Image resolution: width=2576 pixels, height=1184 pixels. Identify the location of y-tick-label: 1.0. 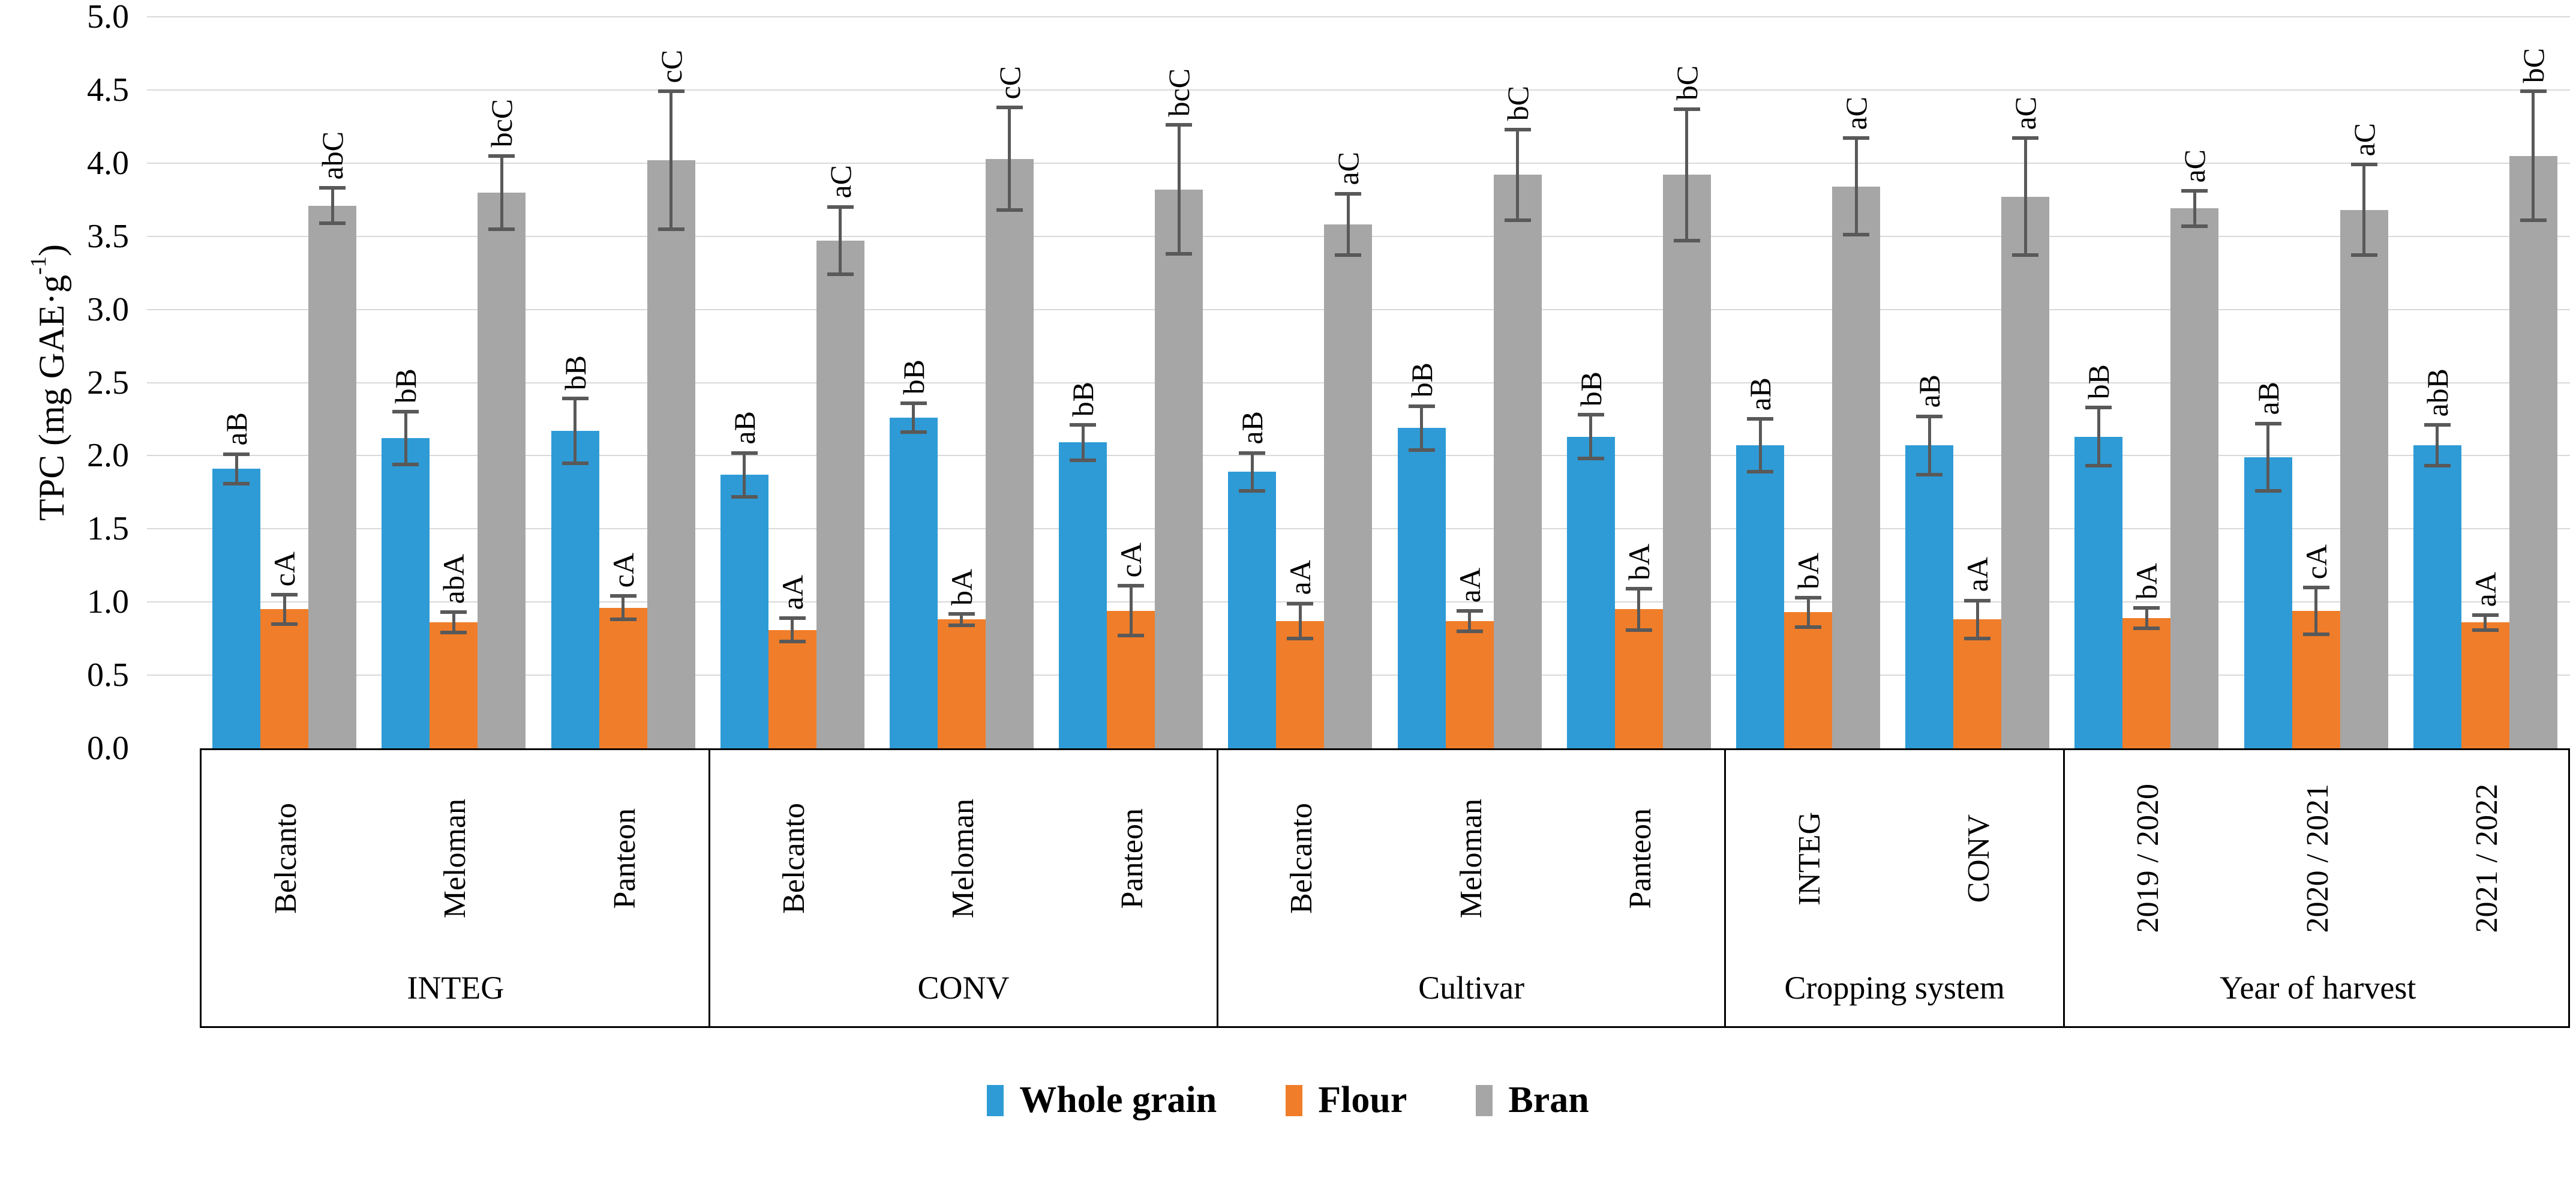
(108, 602).